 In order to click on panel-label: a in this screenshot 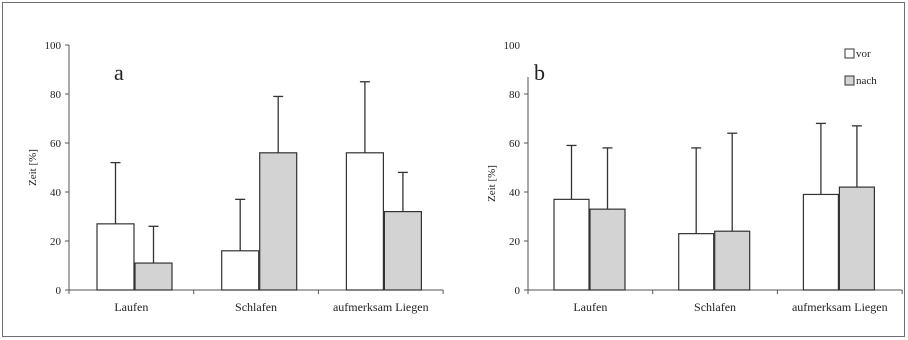, I will do `click(119, 72)`.